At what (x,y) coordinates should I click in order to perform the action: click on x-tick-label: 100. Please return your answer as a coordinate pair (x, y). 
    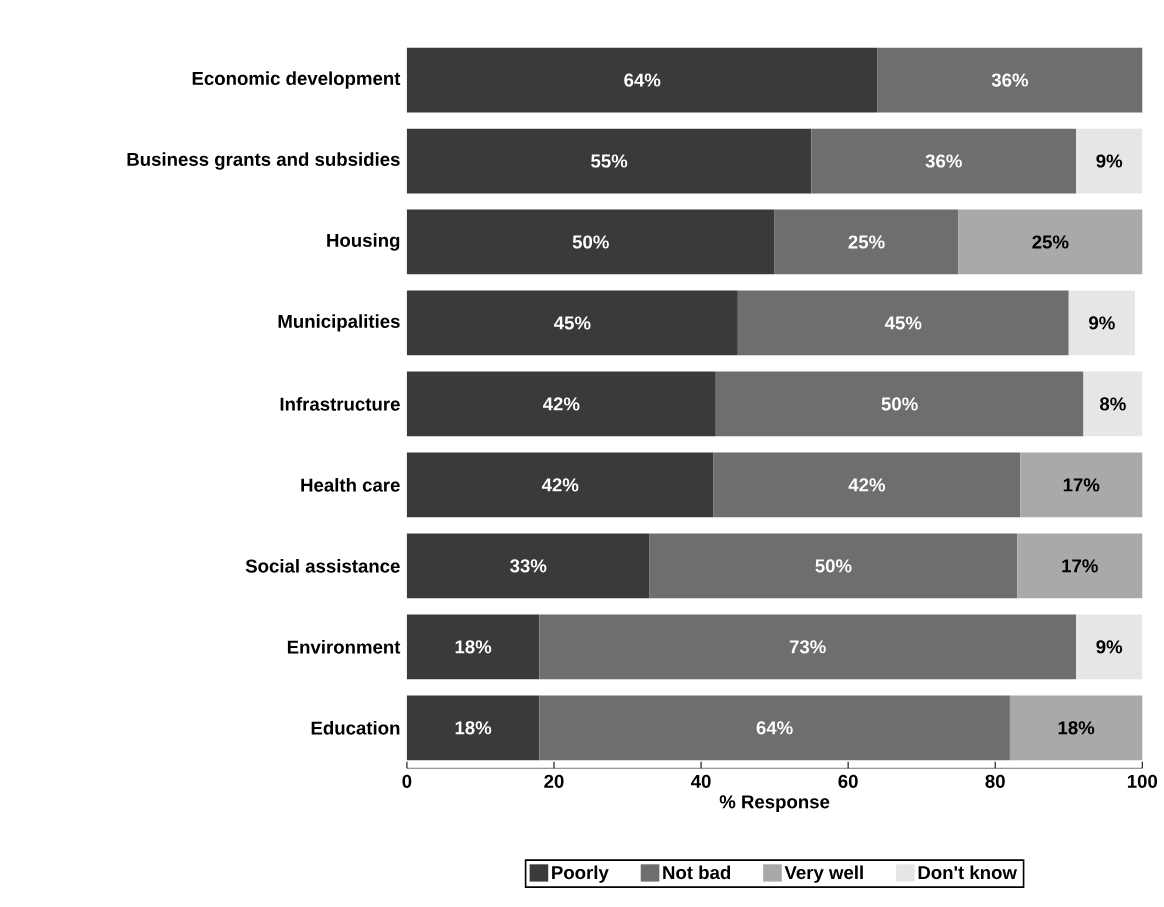
    Looking at the image, I should click on (1142, 781).